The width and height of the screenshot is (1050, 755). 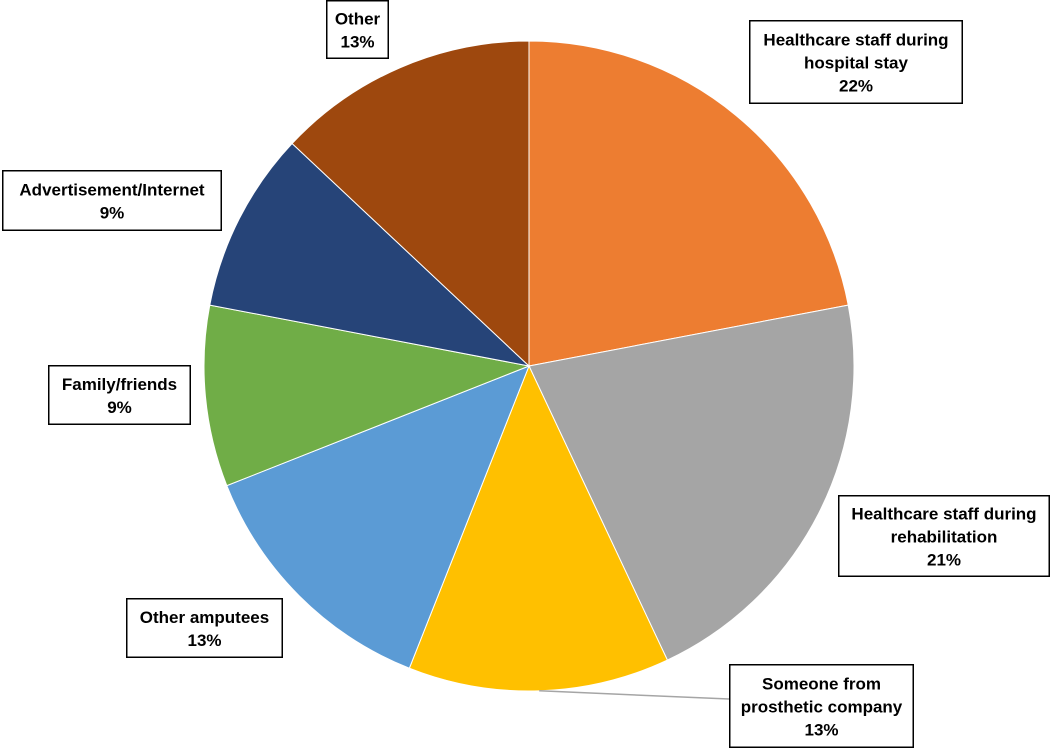 I want to click on data-label-healthcare-staff-during-hospital-stay: Healthcare staff during hospital stay 22%, so click(x=856, y=62).